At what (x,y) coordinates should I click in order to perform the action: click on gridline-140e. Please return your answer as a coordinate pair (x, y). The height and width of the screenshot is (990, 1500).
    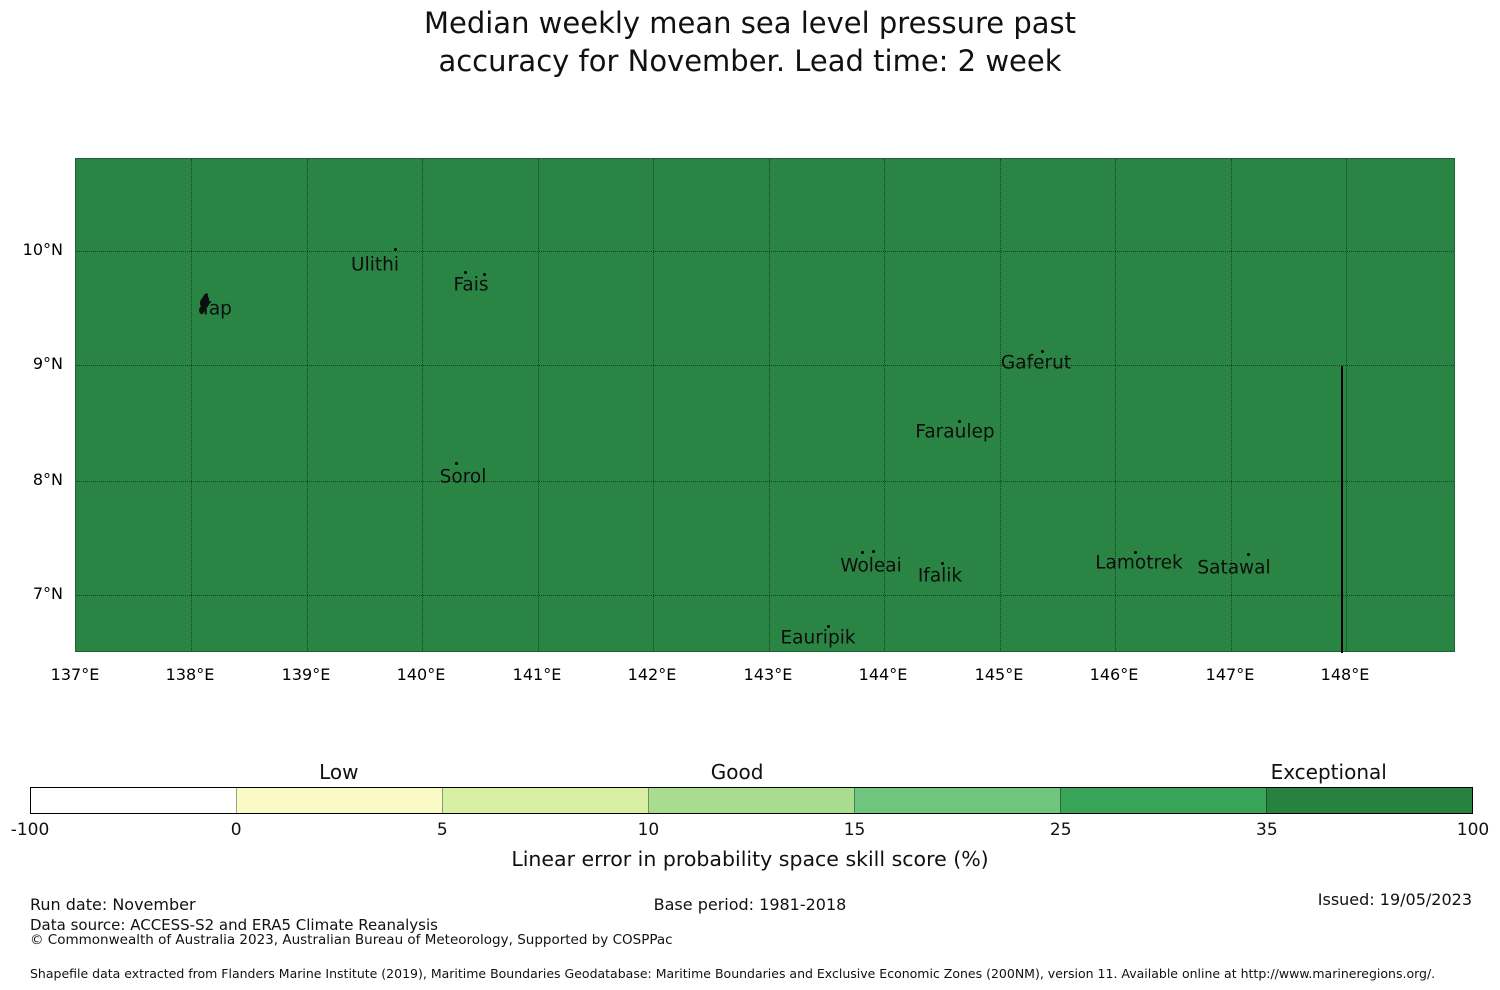
    Looking at the image, I should click on (422, 405).